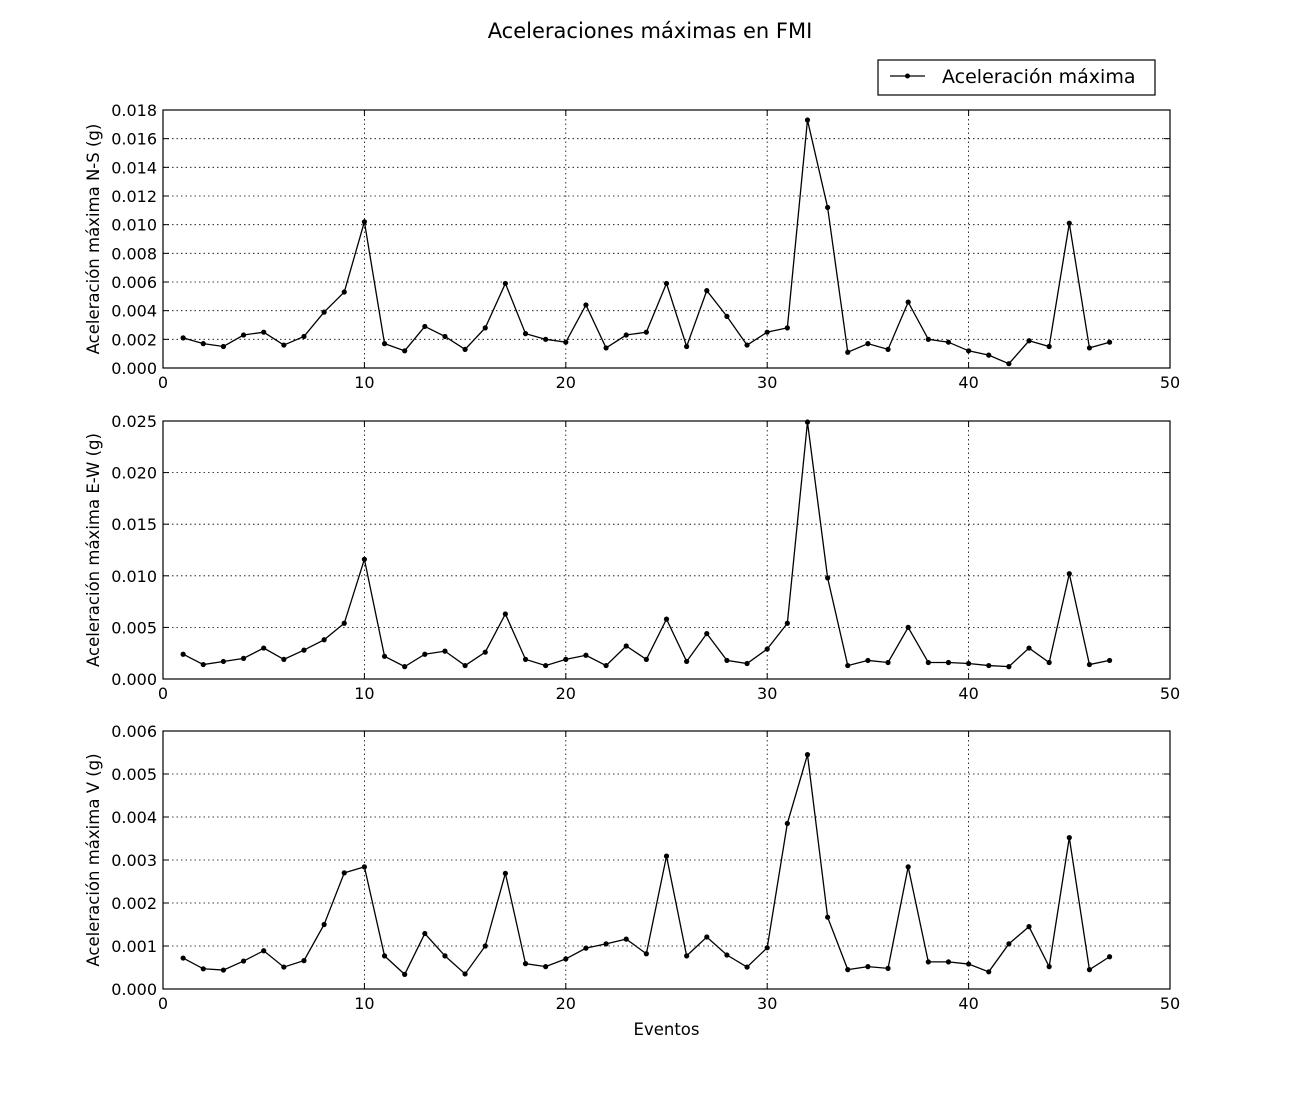  Describe the element at coordinates (134, 731) in the screenshot. I see `y-tick-label: 0.006` at that location.